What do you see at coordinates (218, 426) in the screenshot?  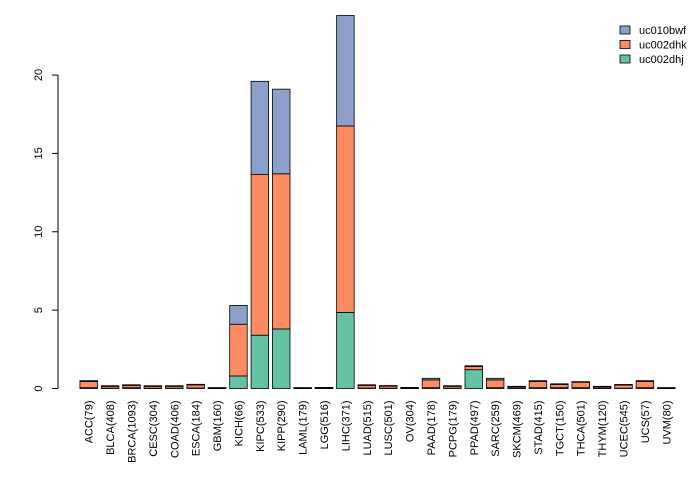 I see `x-tick-label: GBM(160)` at bounding box center [218, 426].